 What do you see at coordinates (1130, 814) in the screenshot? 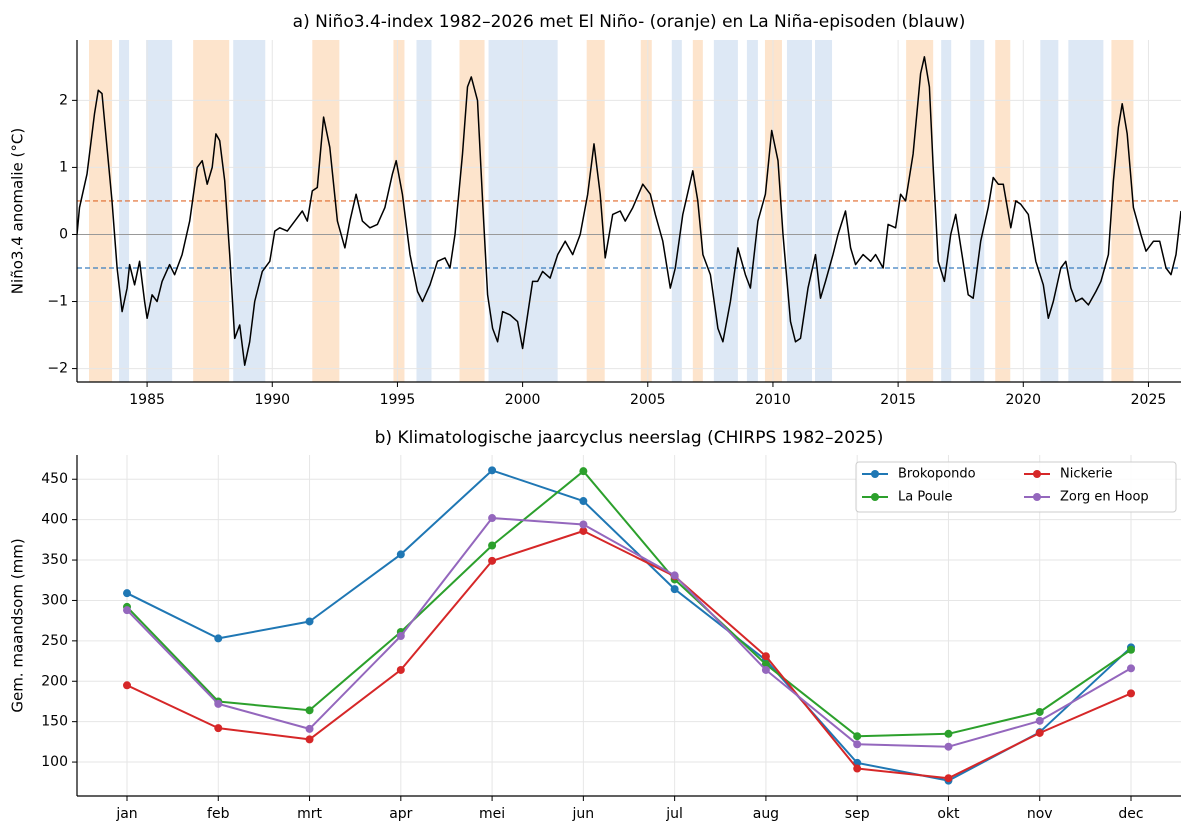
I see `x-tick-label: dec` at bounding box center [1130, 814].